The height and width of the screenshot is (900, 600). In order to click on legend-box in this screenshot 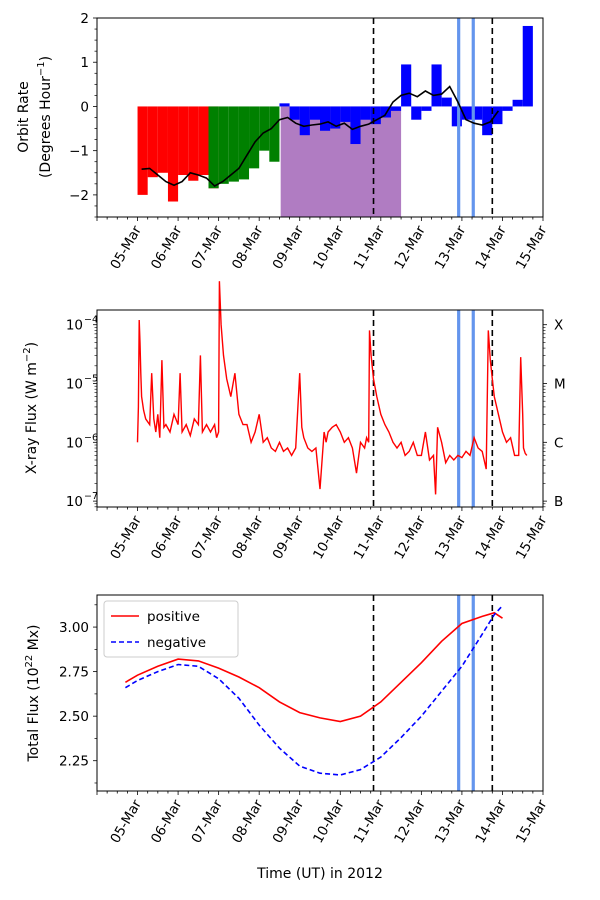, I will do `click(171, 629)`.